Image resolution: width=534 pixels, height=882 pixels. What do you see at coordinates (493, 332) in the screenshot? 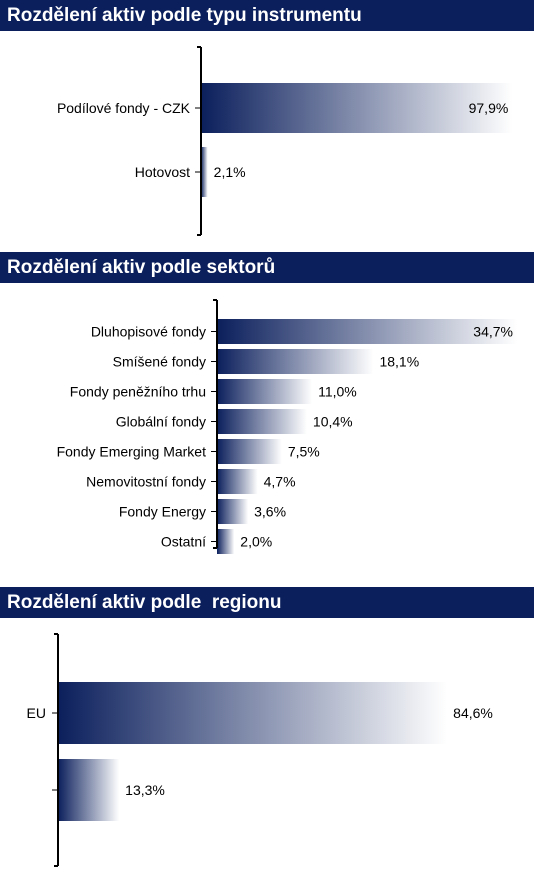
I see `value-label: 34,7%` at bounding box center [493, 332].